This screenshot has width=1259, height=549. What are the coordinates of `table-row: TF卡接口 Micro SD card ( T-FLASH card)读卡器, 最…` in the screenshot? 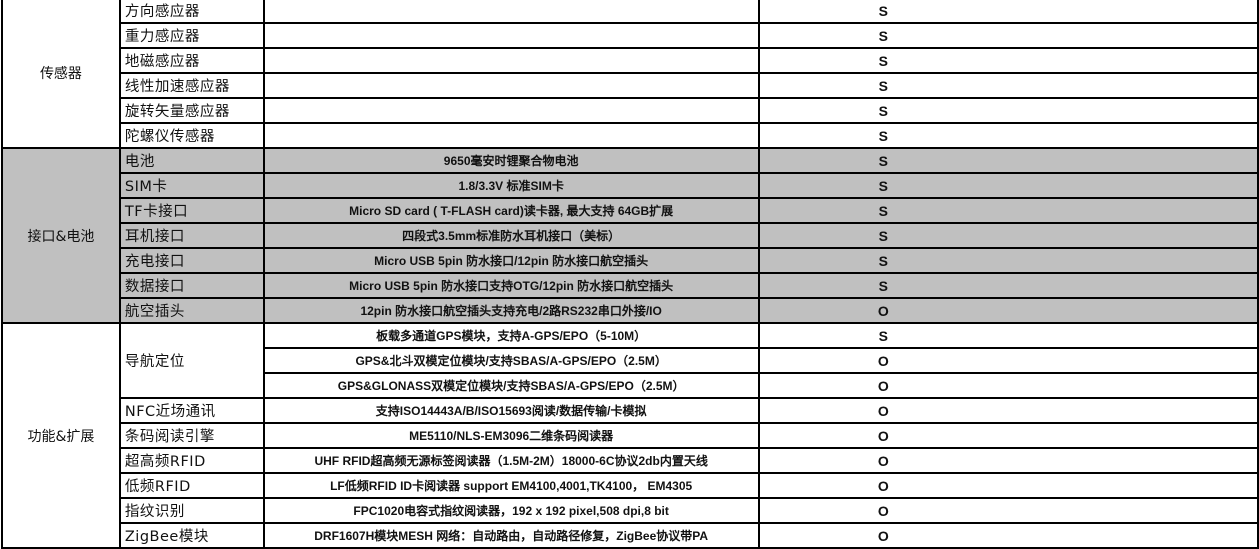 It's located at (630, 210).